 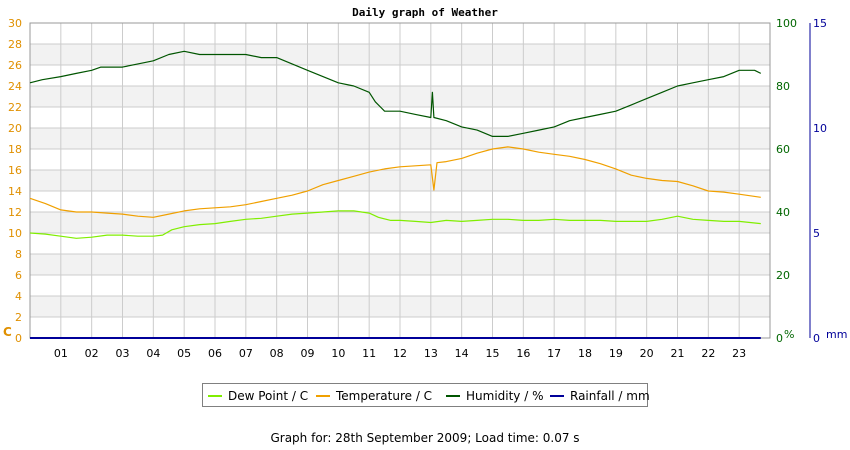 What do you see at coordinates (585, 353) in the screenshot?
I see `x-tick-label: 18` at bounding box center [585, 353].